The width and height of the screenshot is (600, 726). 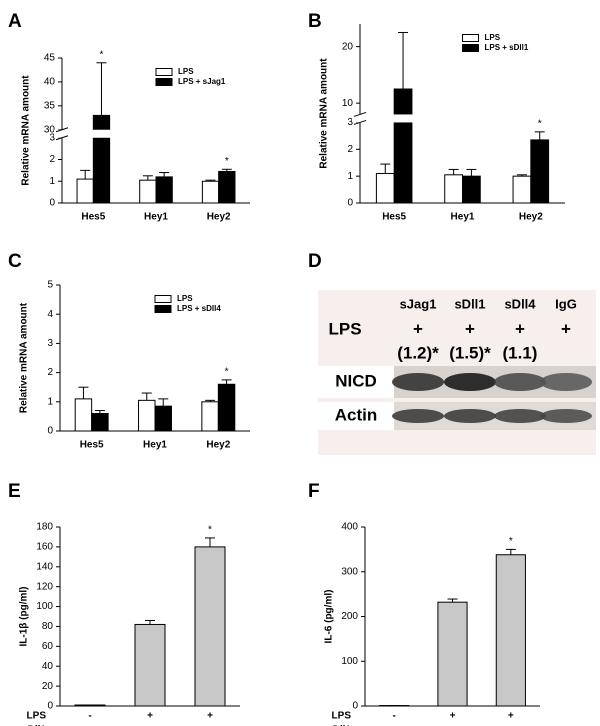 I want to click on blot-label-box, so click(x=356, y=382).